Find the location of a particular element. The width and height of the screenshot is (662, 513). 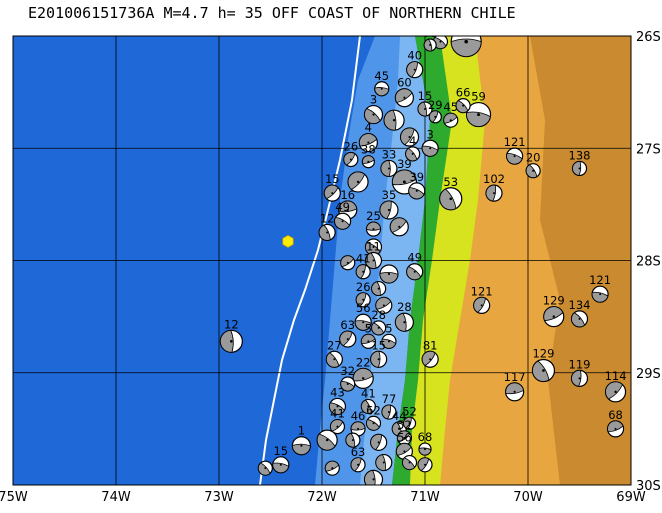

lat-tick-label: 30S is located at coordinates (648, 486).